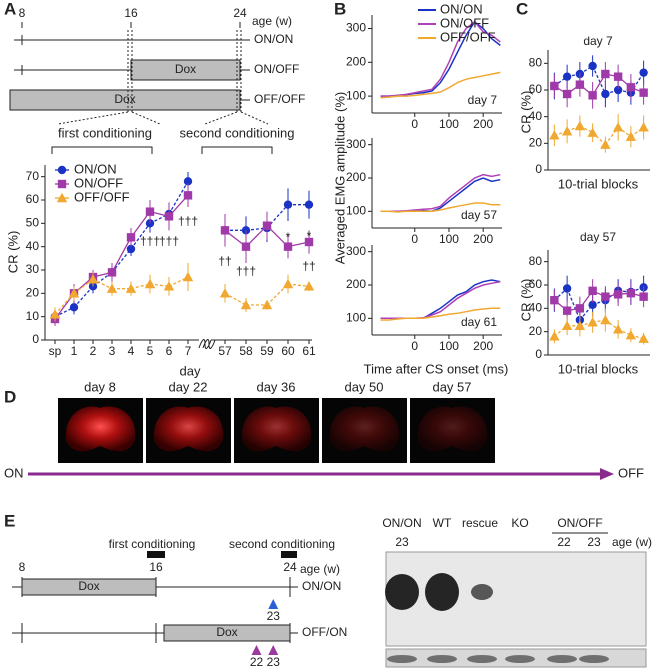  What do you see at coordinates (536, 143) in the screenshot?
I see `y-tick-label: 20` at bounding box center [536, 143].